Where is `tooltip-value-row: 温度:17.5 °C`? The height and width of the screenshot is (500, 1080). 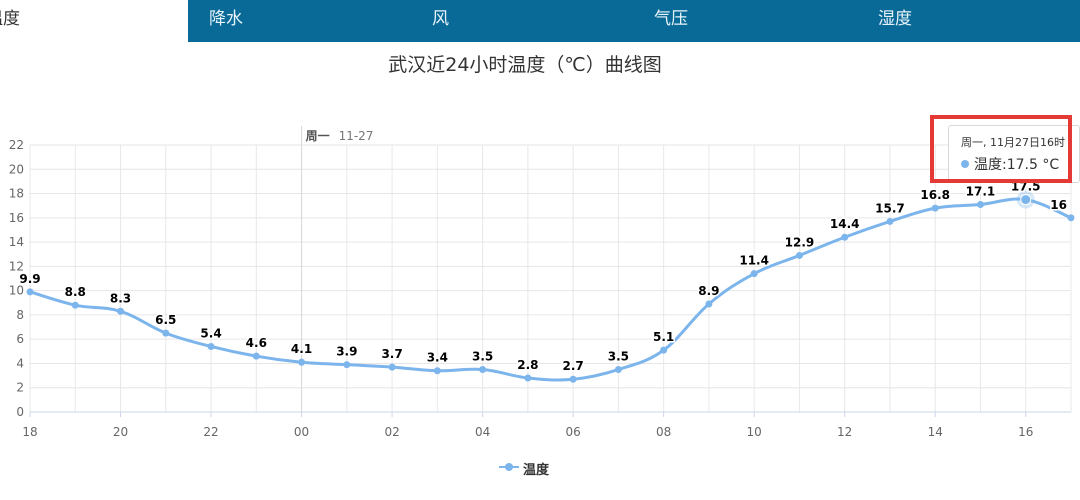
tooltip-value-row: 温度:17.5 °C is located at coordinates (1010, 164).